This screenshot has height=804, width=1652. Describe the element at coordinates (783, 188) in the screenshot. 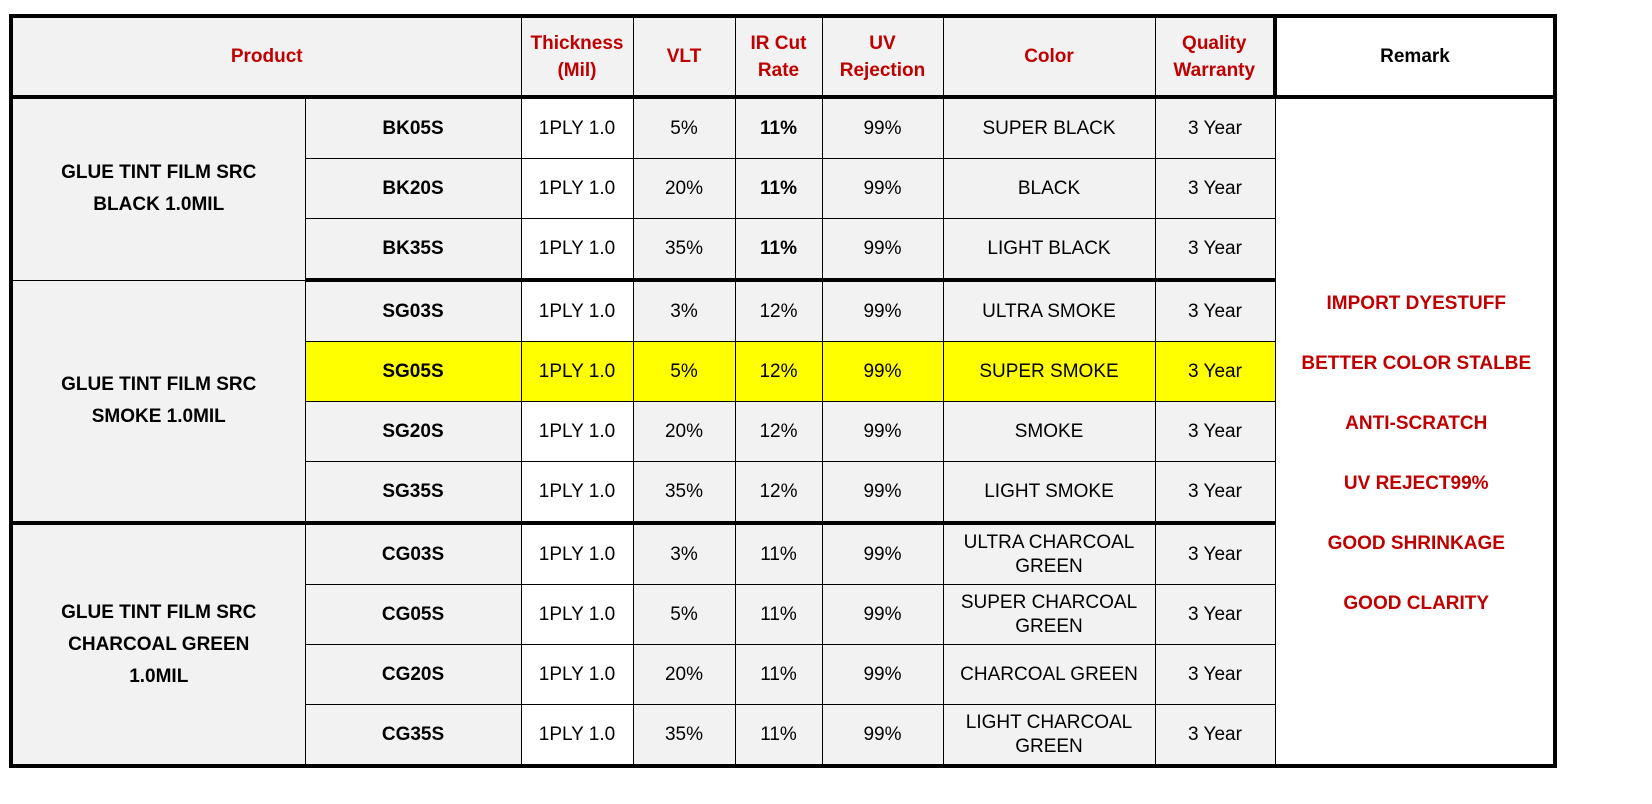

I see `table-row: BK20S 1PLY 1.0 20% 11% 99% BLACK 3 Year` at that location.